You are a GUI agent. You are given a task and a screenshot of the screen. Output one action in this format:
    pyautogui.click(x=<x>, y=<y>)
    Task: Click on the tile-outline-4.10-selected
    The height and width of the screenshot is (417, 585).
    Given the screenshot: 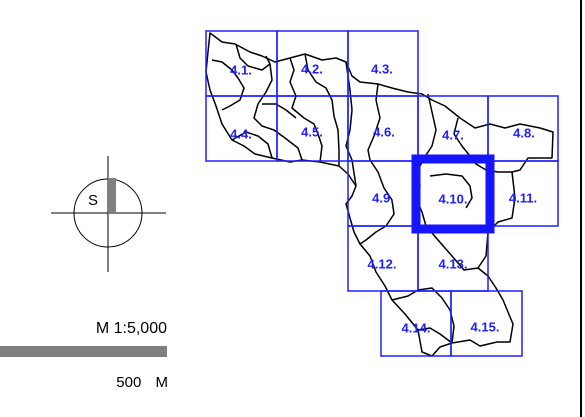 What is the action you would take?
    pyautogui.click(x=453, y=194)
    